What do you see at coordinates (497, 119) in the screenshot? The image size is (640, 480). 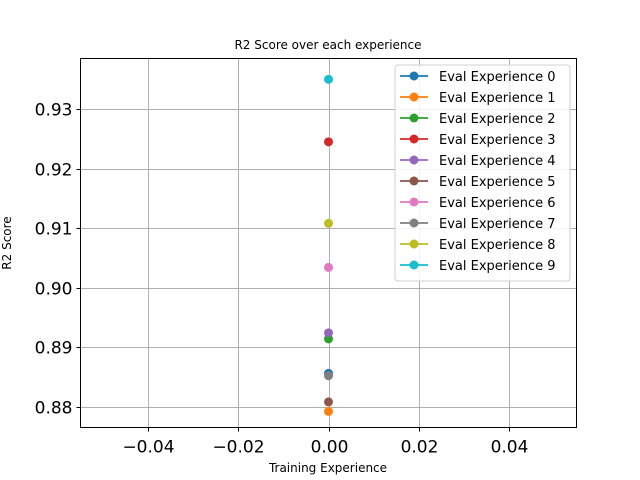 I see `legend-label: Eval Experience 2` at bounding box center [497, 119].